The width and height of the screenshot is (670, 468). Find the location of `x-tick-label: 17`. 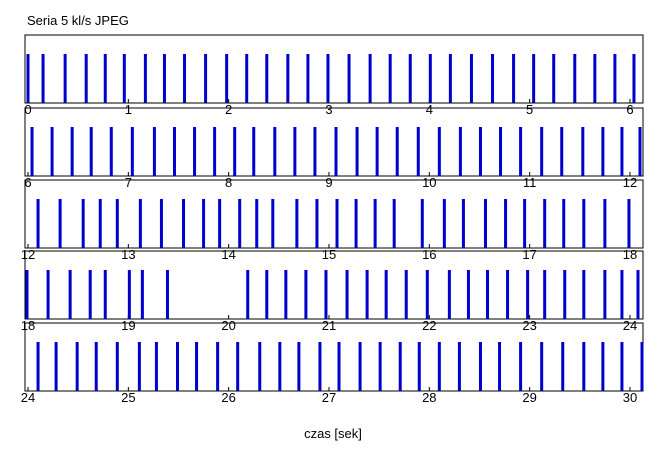

x-tick-label: 17 is located at coordinates (529, 254).